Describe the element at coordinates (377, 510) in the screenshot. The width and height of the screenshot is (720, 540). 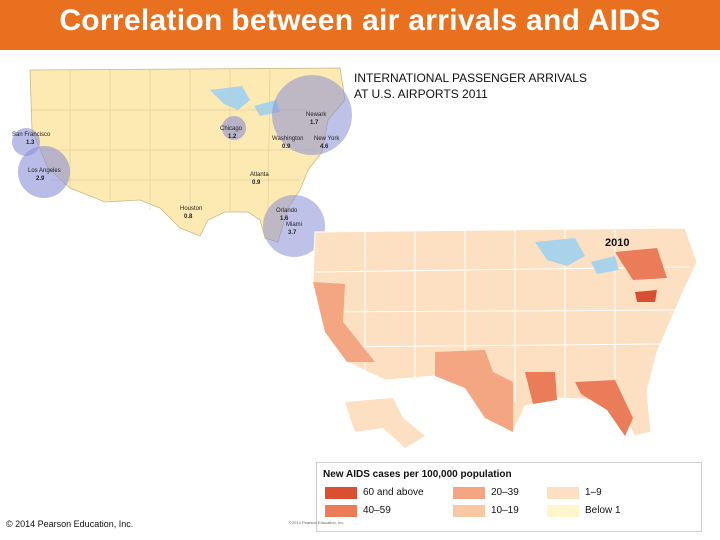
I see `legend-label-40-59: 40–59` at that location.